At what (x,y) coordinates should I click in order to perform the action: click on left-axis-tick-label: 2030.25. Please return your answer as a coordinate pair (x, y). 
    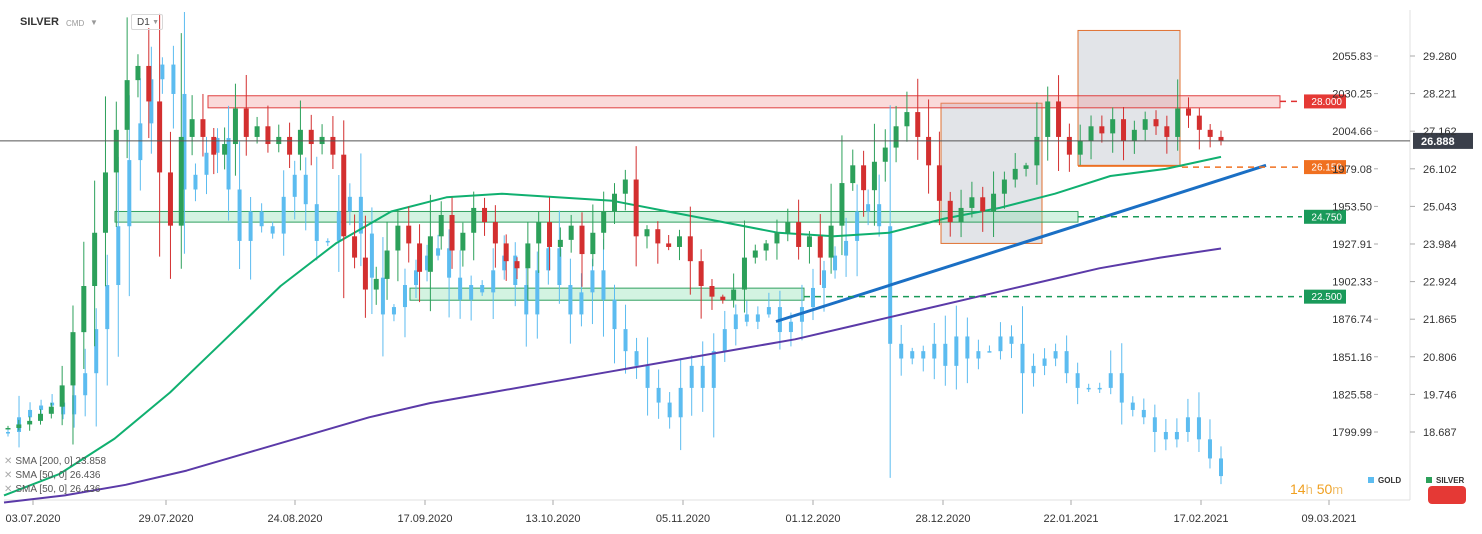
    Looking at the image, I should click on (1352, 95).